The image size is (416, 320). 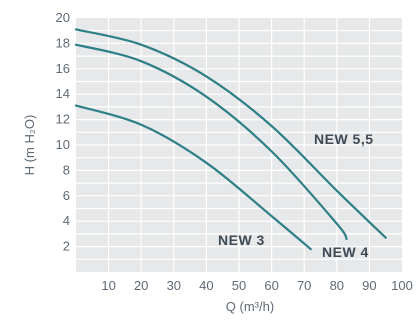 What do you see at coordinates (63, 42) in the screenshot?
I see `y-tick-label: 18` at bounding box center [63, 42].